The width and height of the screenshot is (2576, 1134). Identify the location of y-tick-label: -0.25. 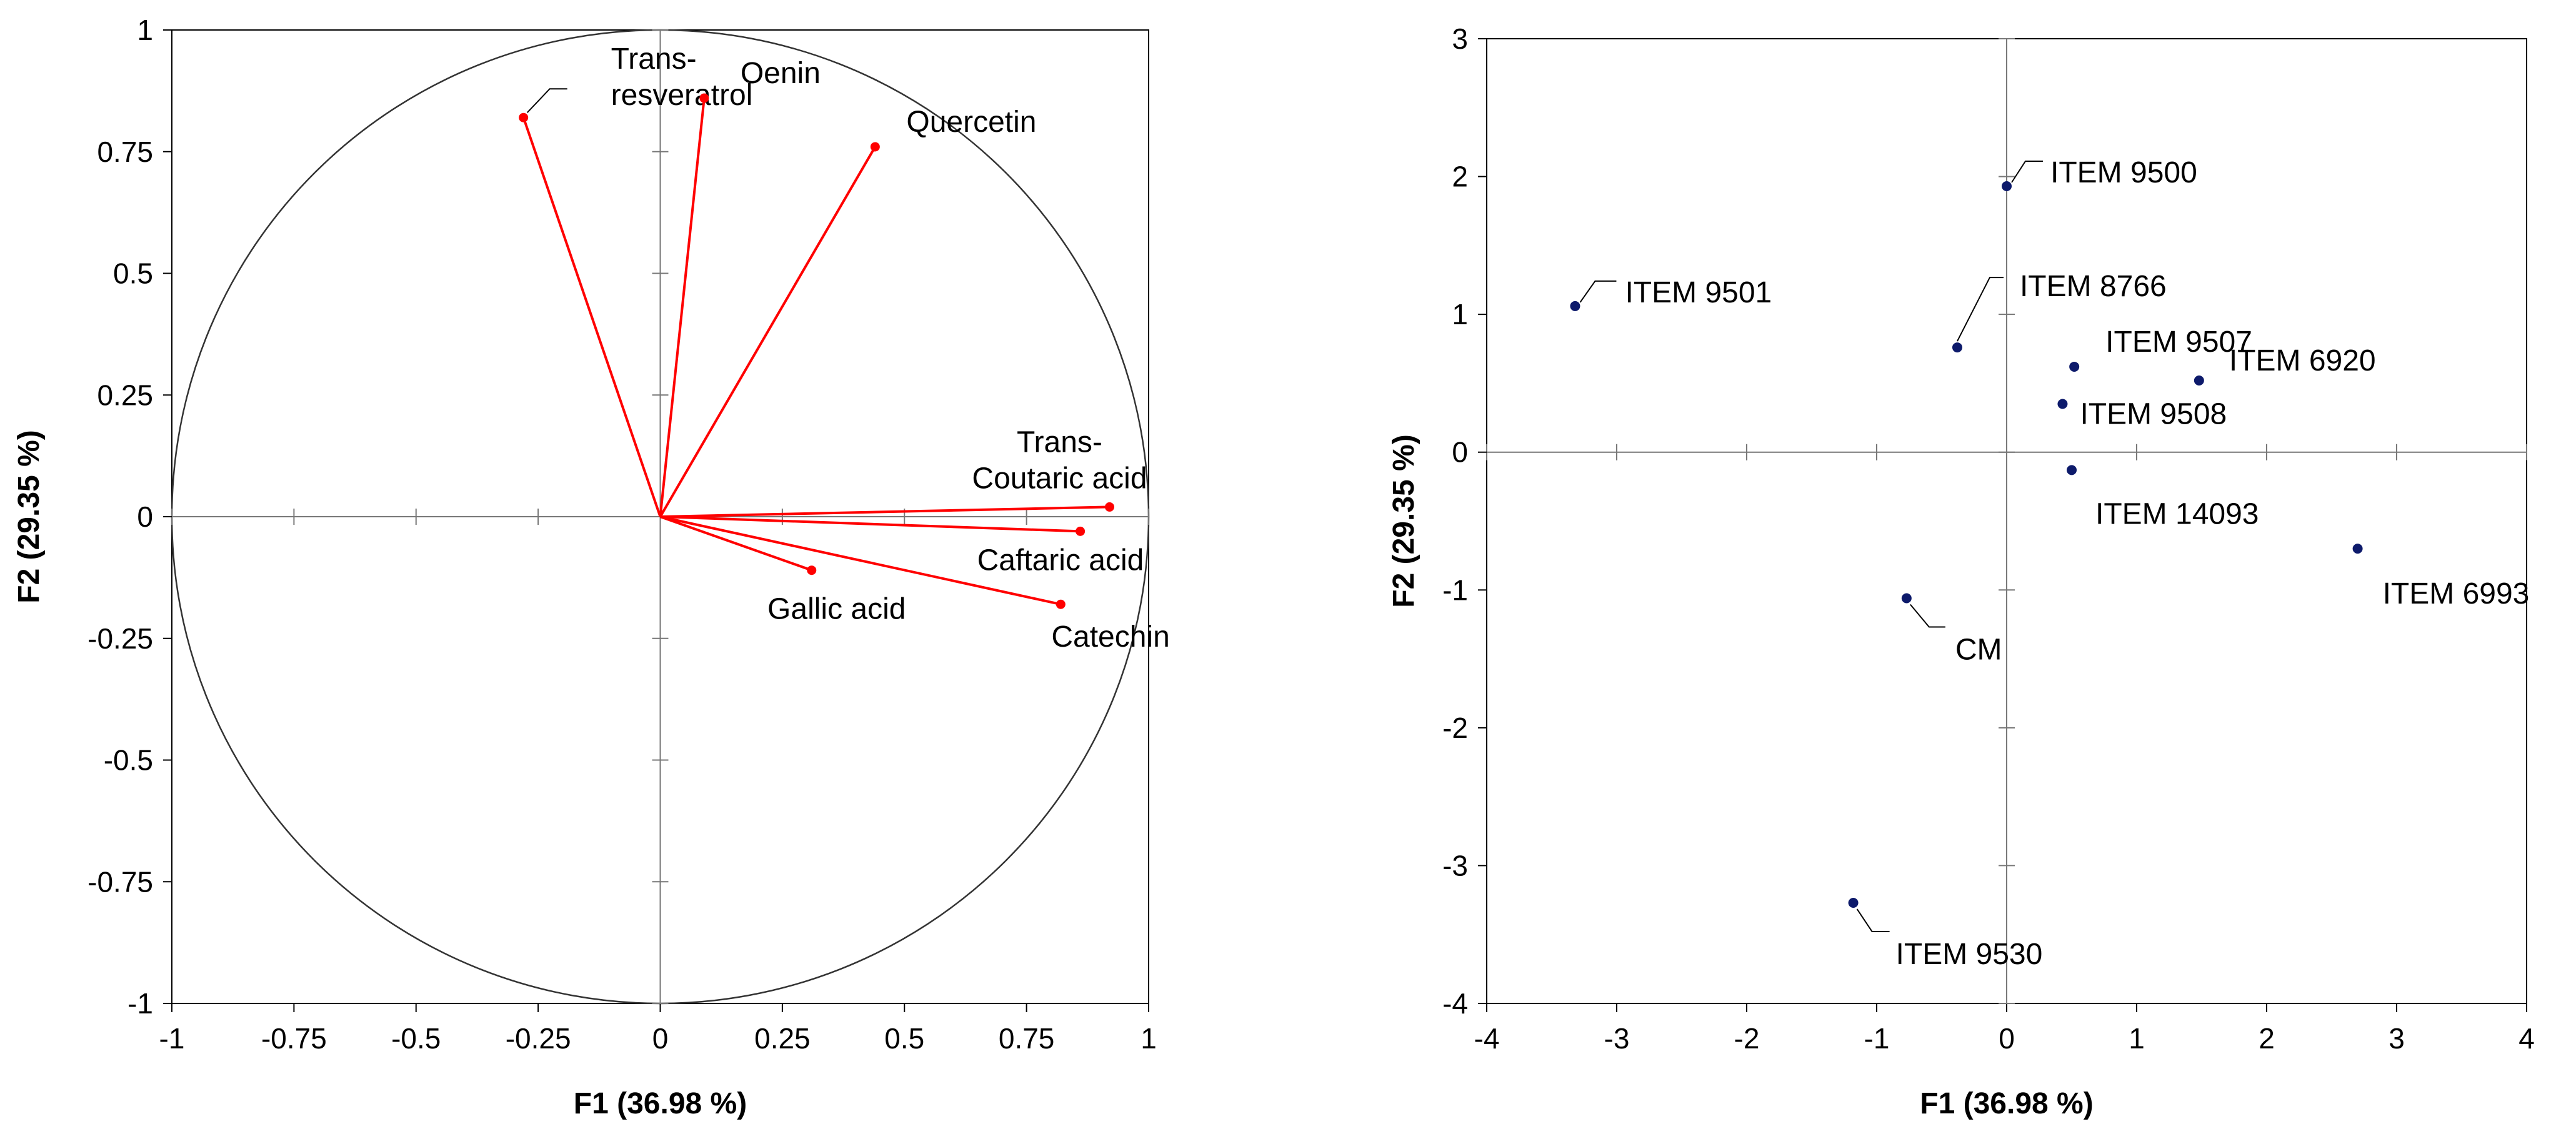
(120, 638).